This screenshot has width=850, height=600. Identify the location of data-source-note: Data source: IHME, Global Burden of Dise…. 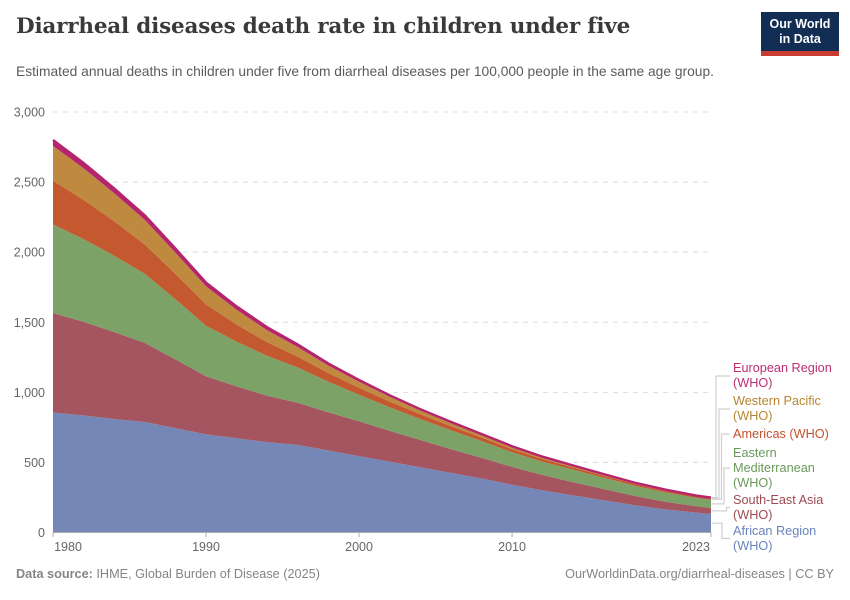
(168, 574).